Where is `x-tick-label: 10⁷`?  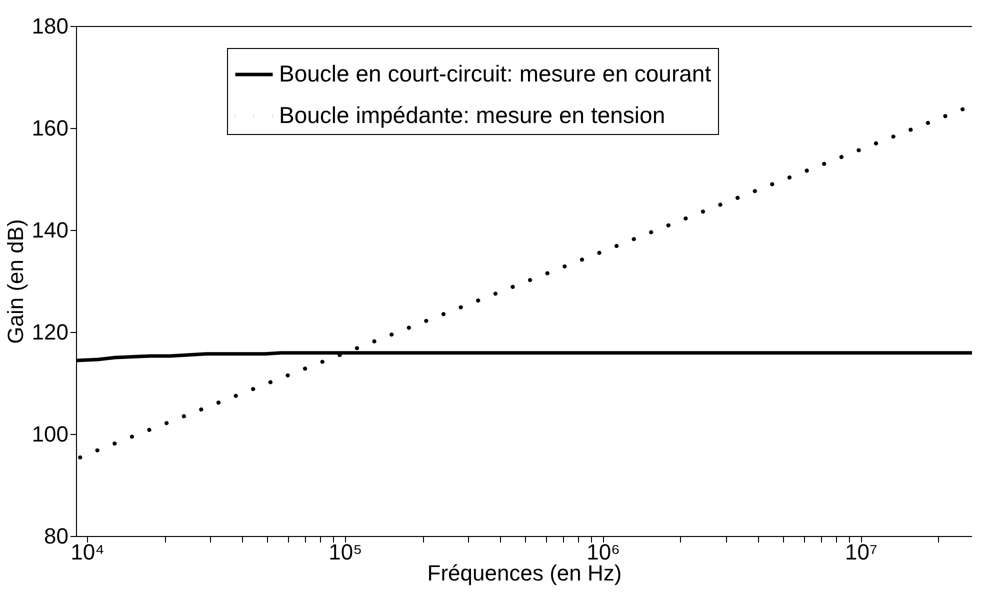
x-tick-label: 10⁷ is located at coordinates (861, 552).